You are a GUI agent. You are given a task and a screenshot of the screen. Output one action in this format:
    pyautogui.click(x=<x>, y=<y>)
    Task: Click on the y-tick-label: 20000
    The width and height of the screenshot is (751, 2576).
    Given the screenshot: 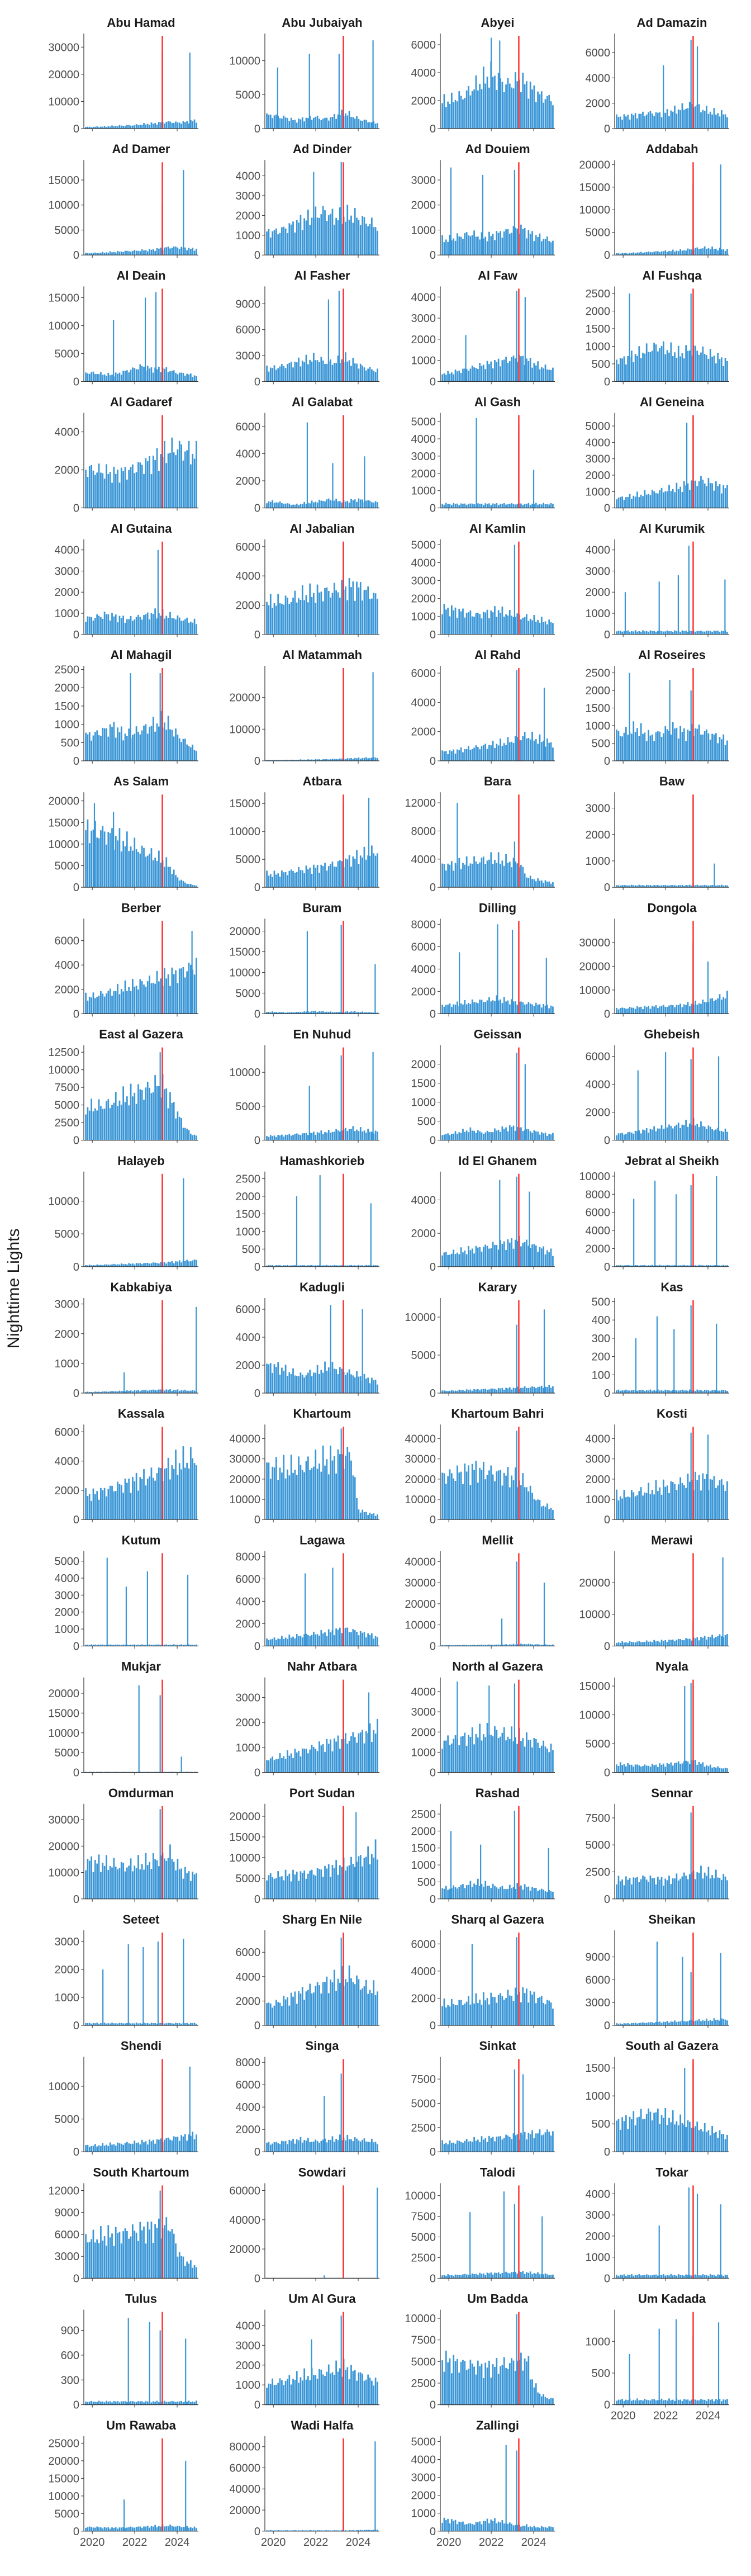 What is the action you would take?
    pyautogui.click(x=244, y=698)
    